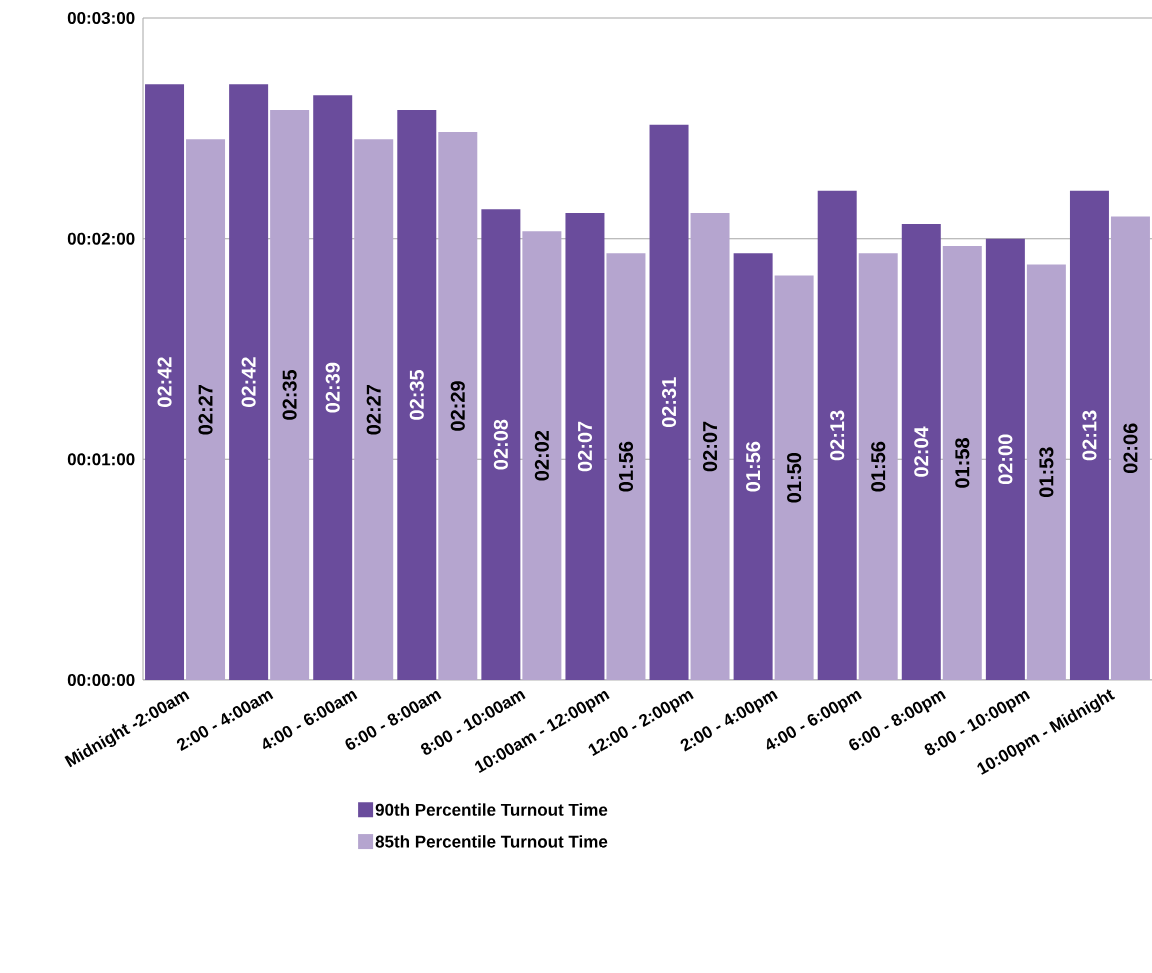  I want to click on data-label: 02:08, so click(500, 444).